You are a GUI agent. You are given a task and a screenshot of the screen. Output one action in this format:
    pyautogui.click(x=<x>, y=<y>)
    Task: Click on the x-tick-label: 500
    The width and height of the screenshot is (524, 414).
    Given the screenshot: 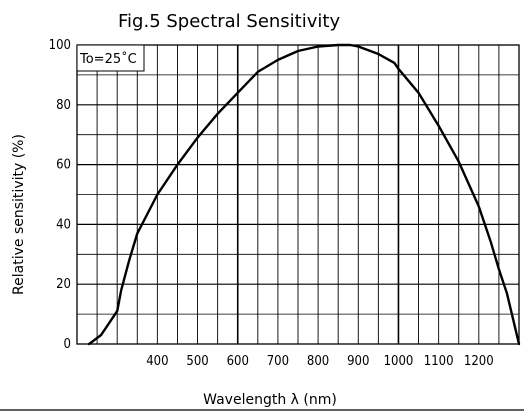 What is the action you would take?
    pyautogui.click(x=197, y=361)
    